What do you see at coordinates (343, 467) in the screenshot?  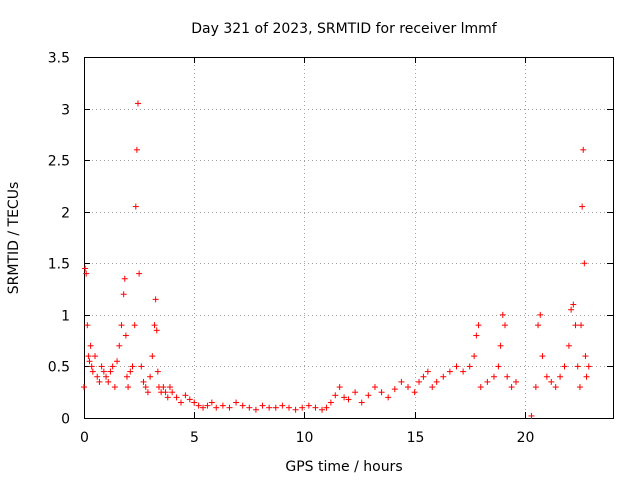 I see `x-axis-label: GPS time / hours` at bounding box center [343, 467].